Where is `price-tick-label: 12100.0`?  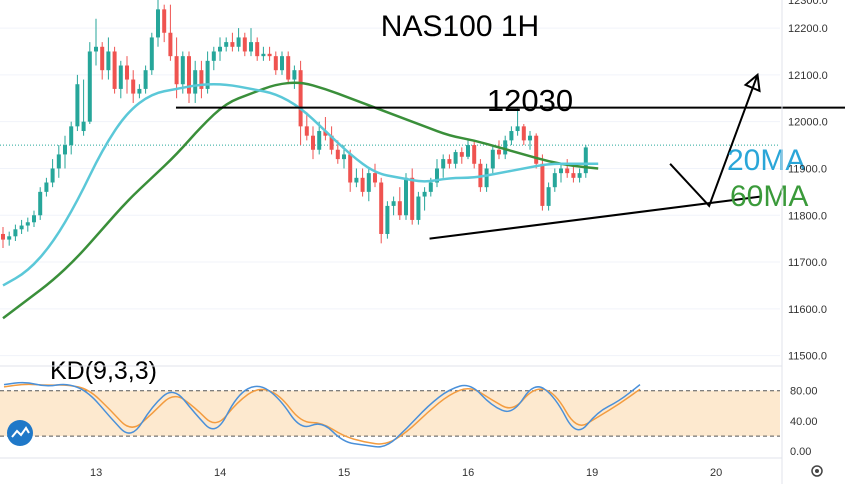 price-tick-label: 12100.0 is located at coordinates (808, 76).